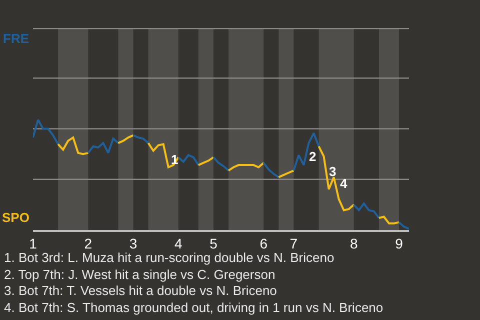 The image size is (480, 320). What do you see at coordinates (16, 38) in the screenshot?
I see `text: FRE` at bounding box center [16, 38].